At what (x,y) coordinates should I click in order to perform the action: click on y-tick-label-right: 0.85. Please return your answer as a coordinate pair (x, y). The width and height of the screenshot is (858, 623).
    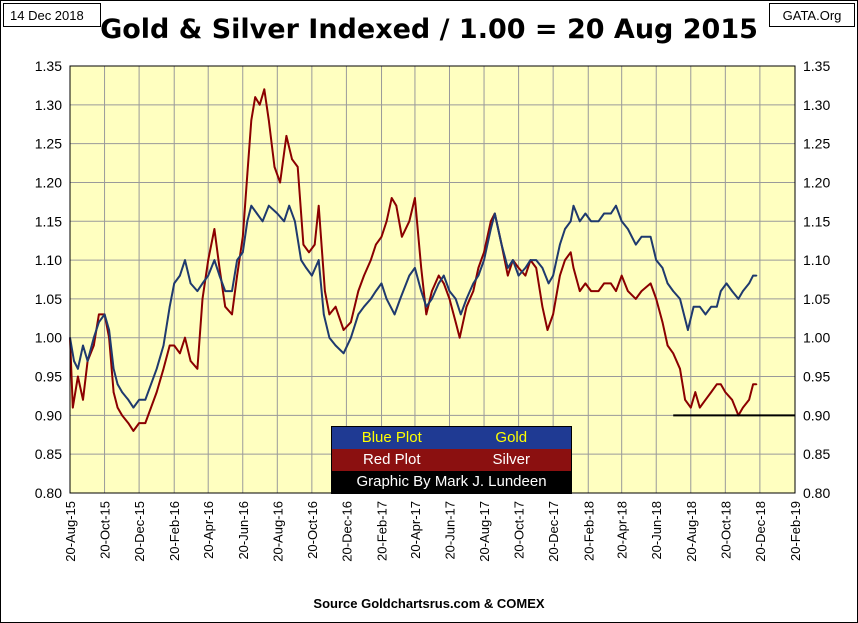
    Looking at the image, I should click on (816, 454).